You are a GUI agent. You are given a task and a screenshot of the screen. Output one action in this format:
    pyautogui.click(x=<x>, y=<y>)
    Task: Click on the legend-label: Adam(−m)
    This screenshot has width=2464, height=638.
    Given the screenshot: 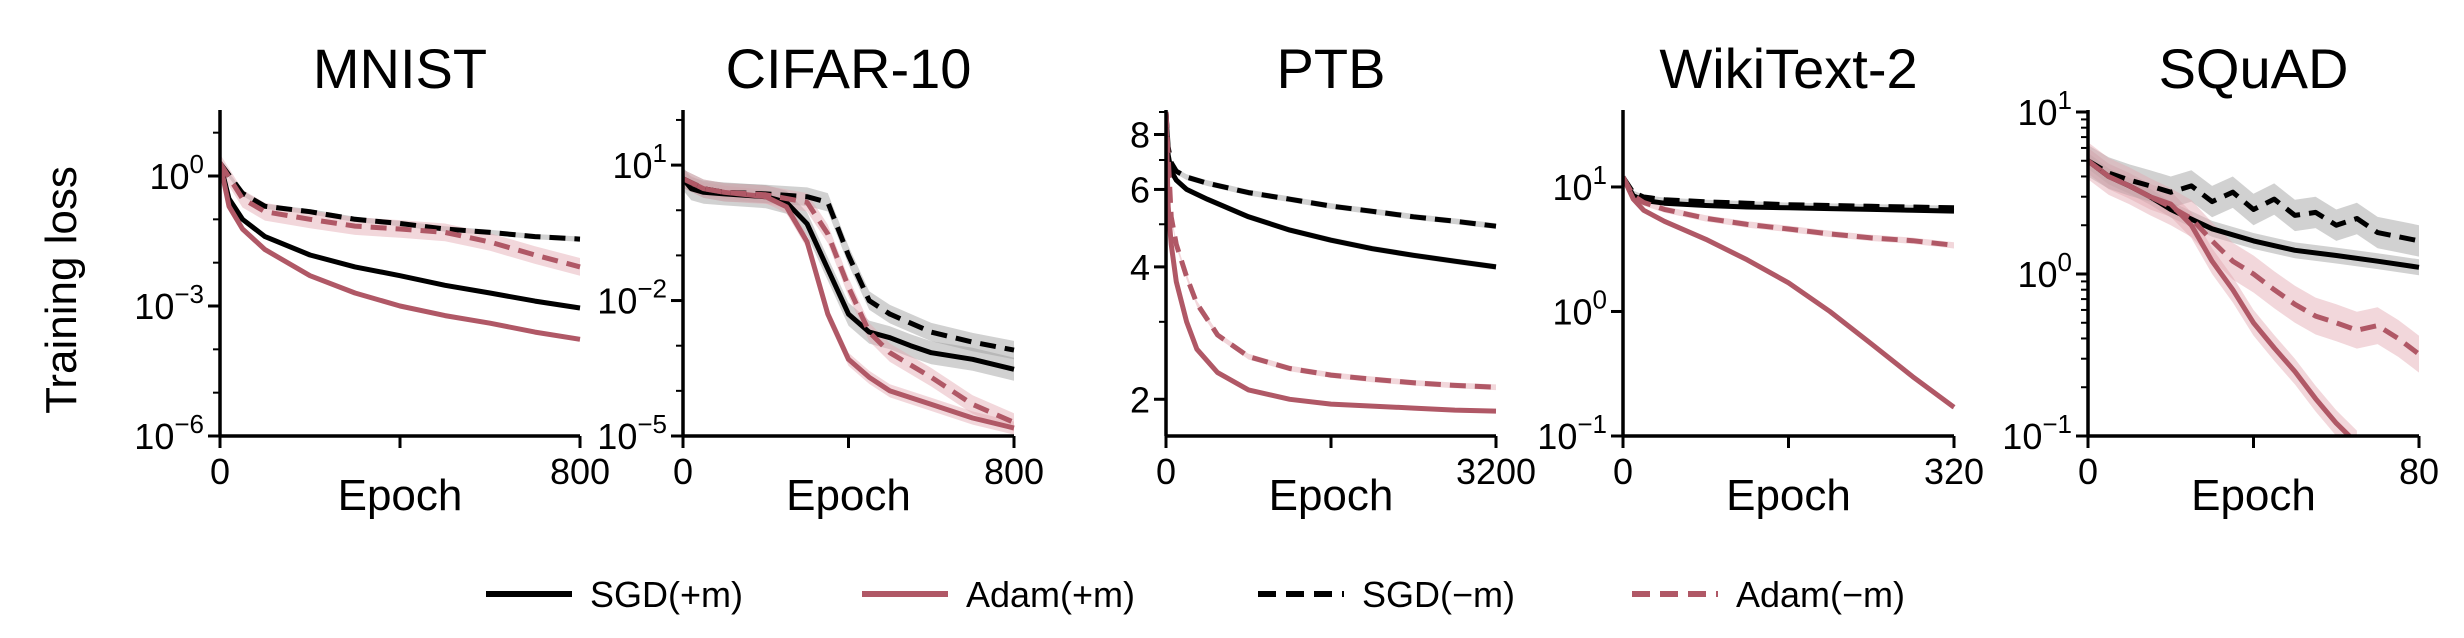 What is the action you would take?
    pyautogui.click(x=1820, y=594)
    